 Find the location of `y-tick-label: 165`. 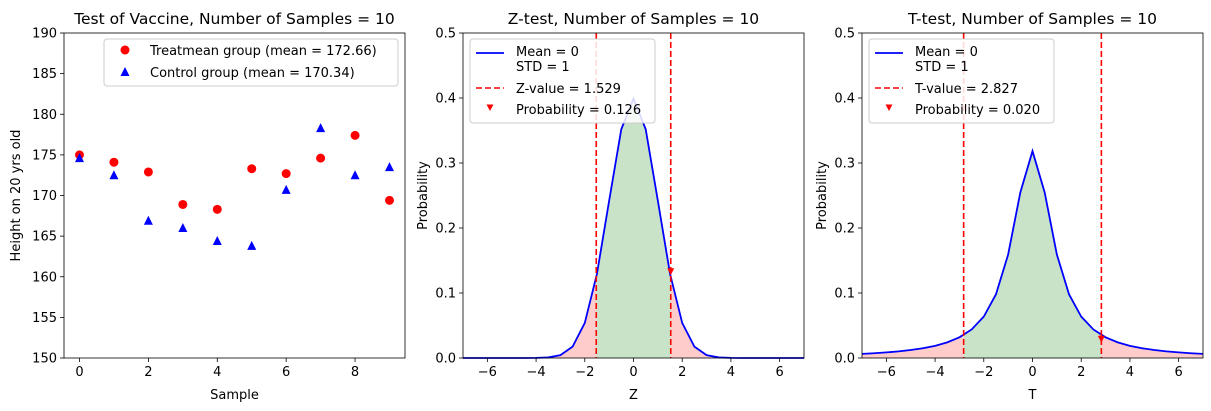

y-tick-label: 165 is located at coordinates (44, 237).